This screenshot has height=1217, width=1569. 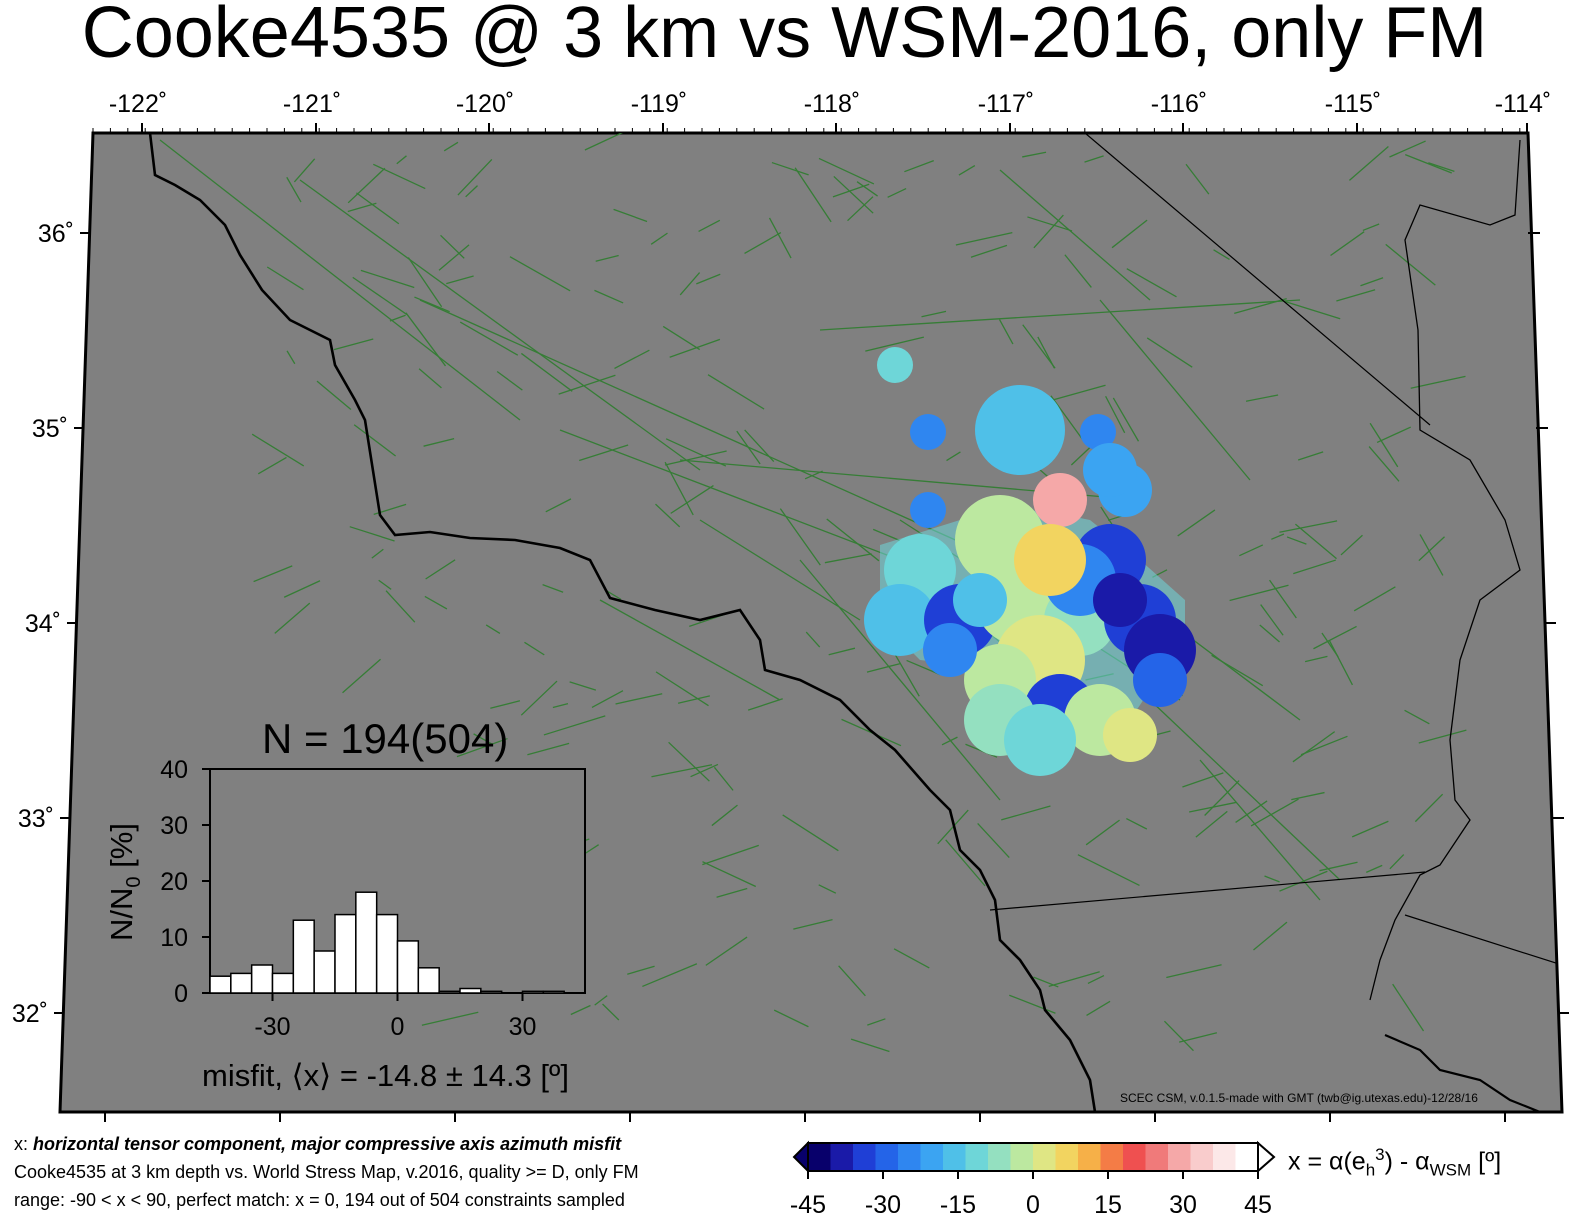 I want to click on fault-line, so click(x=500, y=325).